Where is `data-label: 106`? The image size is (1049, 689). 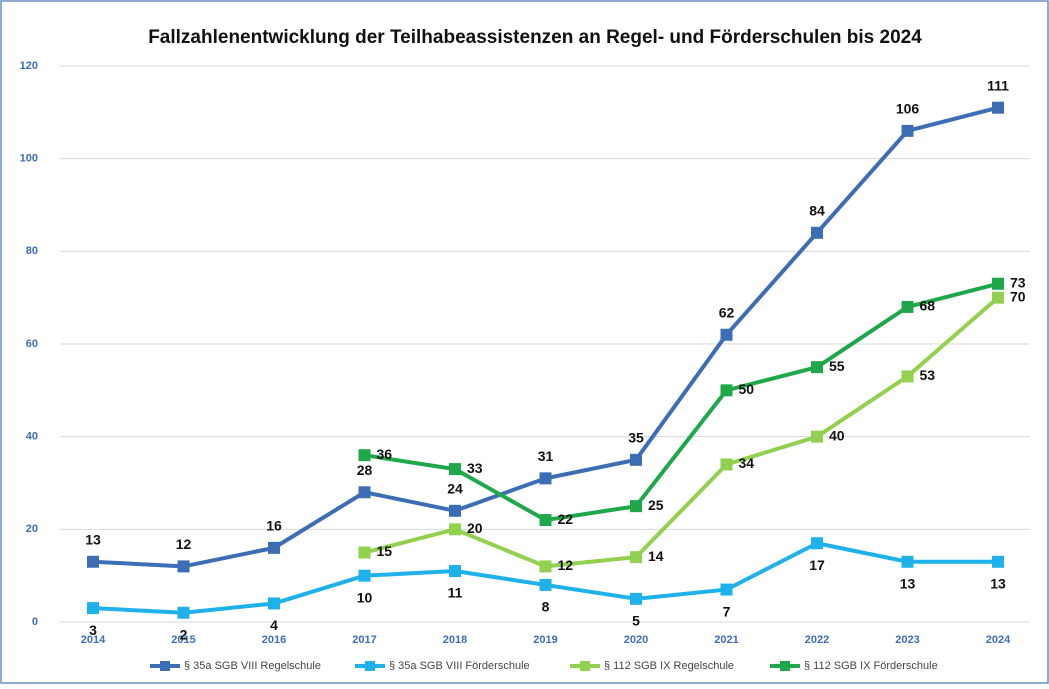
data-label: 106 is located at coordinates (908, 109).